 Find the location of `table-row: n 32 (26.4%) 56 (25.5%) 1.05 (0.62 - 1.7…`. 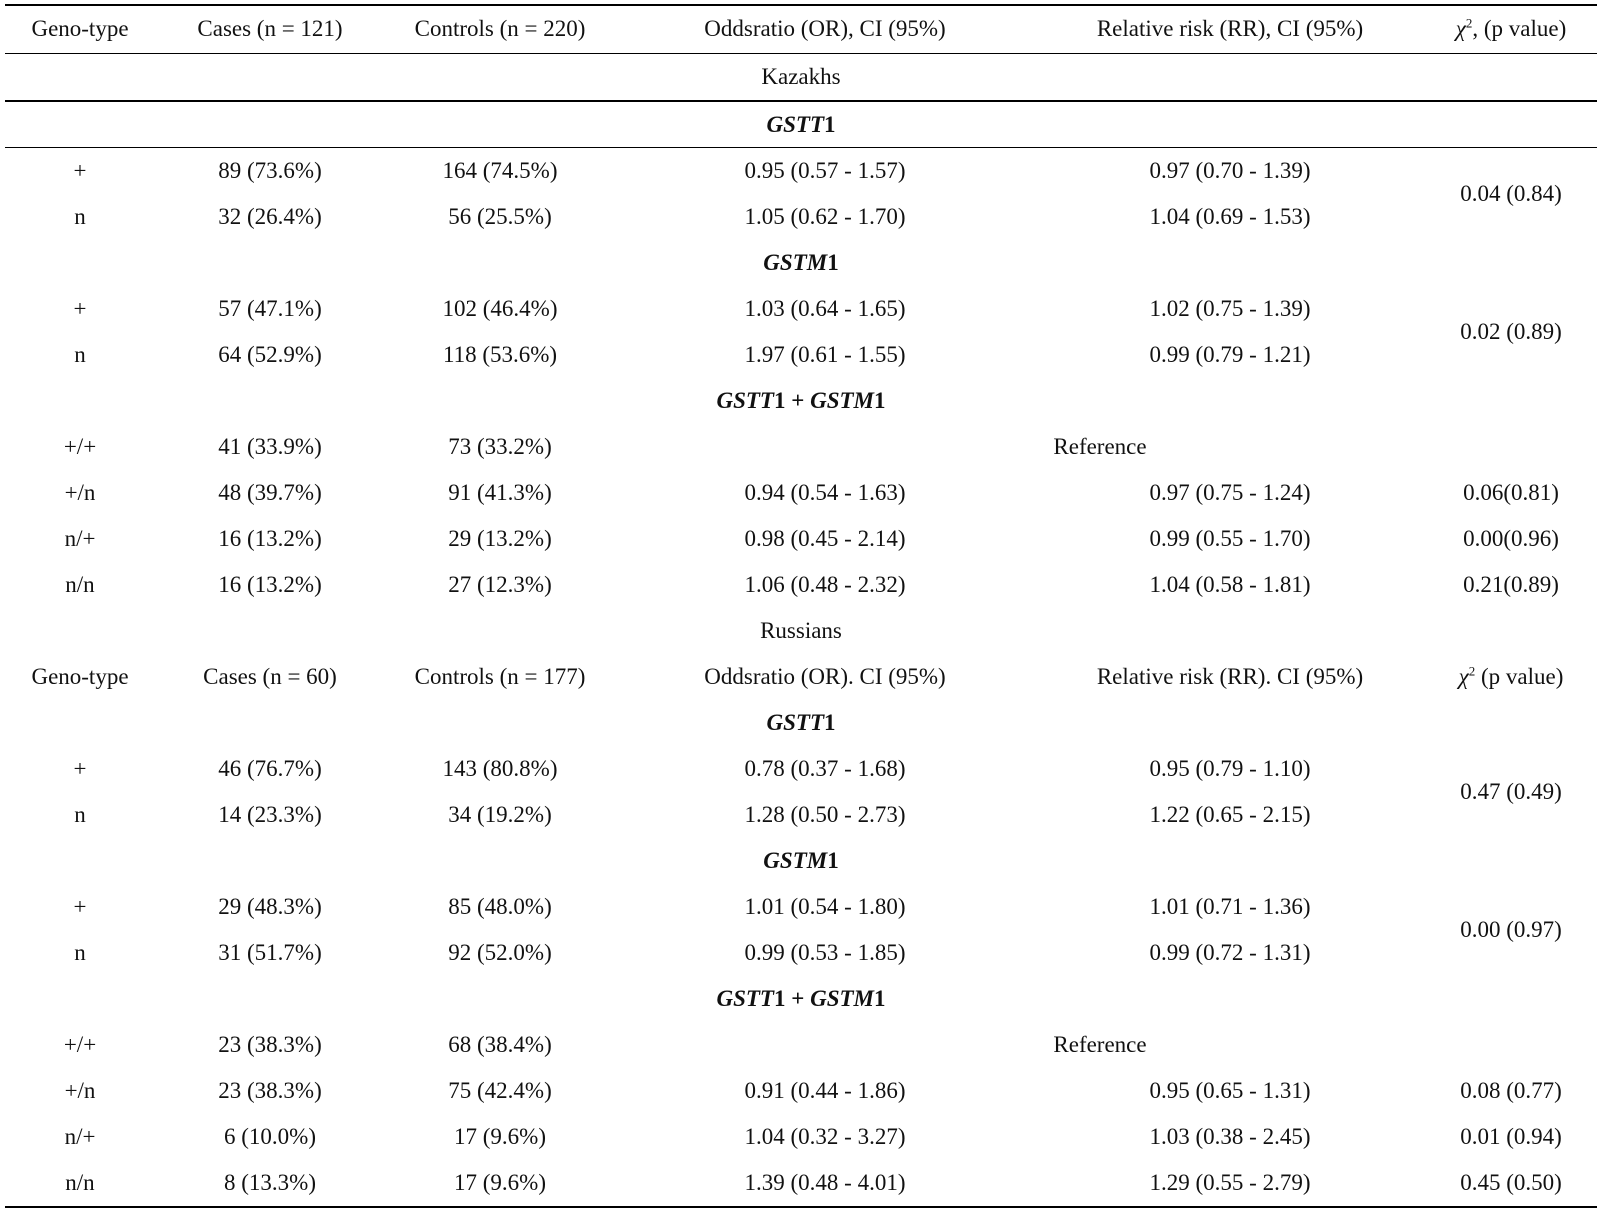

table-row: n 32 (26.4%) 56 (25.5%) 1.05 (0.62 - 1.7… is located at coordinates (801, 217).